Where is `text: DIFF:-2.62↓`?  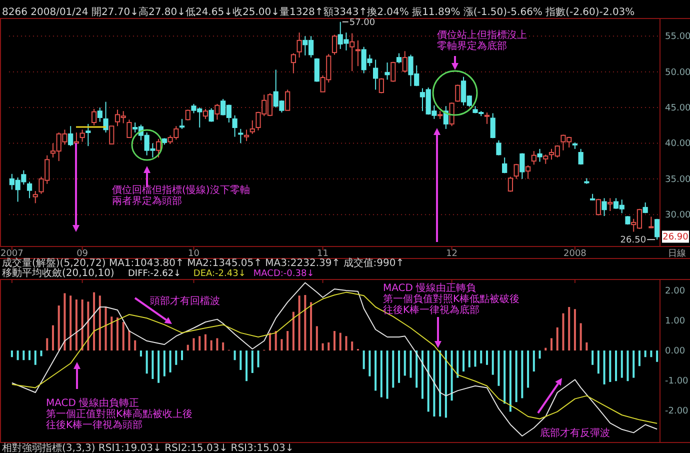
text: DIFF:-2.62↓ is located at coordinates (155, 274).